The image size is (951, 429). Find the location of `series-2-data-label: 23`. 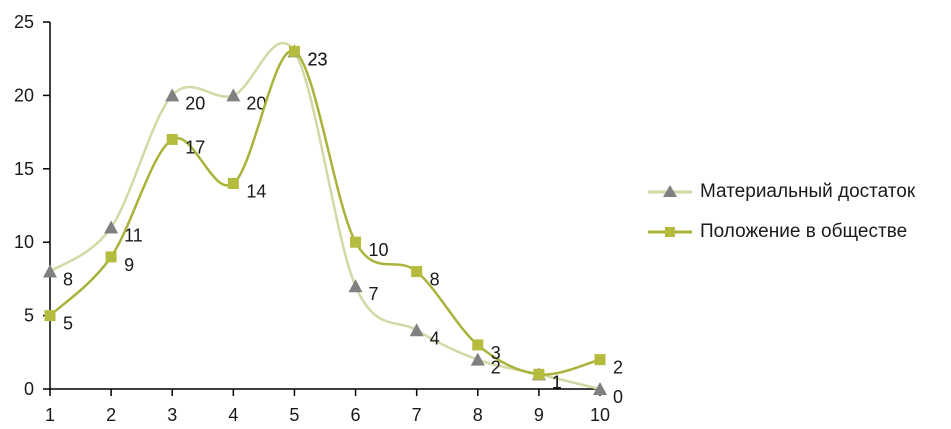

series-2-data-label: 23 is located at coordinates (317, 59).